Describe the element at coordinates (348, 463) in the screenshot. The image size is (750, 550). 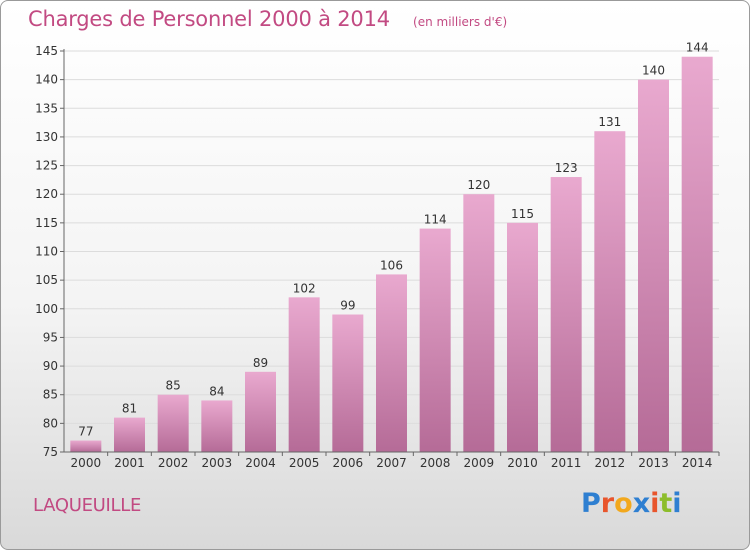
I see `x-tick-label: 2006` at that location.